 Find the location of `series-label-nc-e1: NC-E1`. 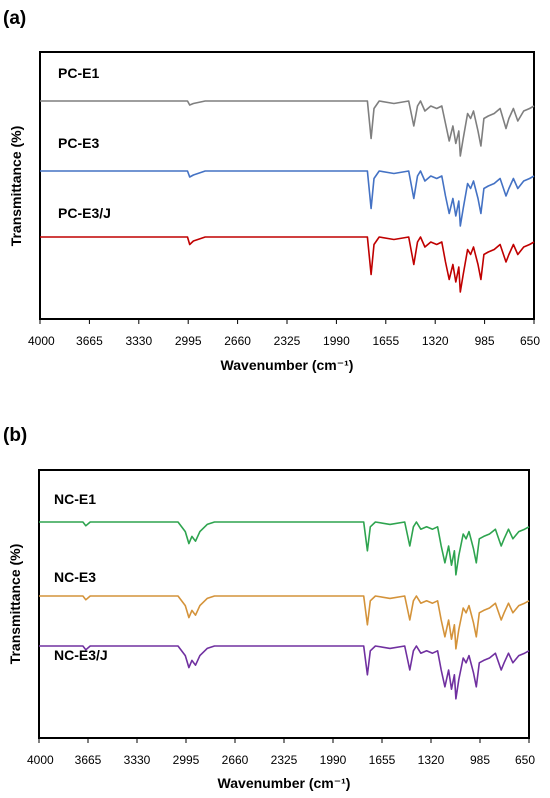

series-label-nc-e1: NC-E1 is located at coordinates (75, 499).